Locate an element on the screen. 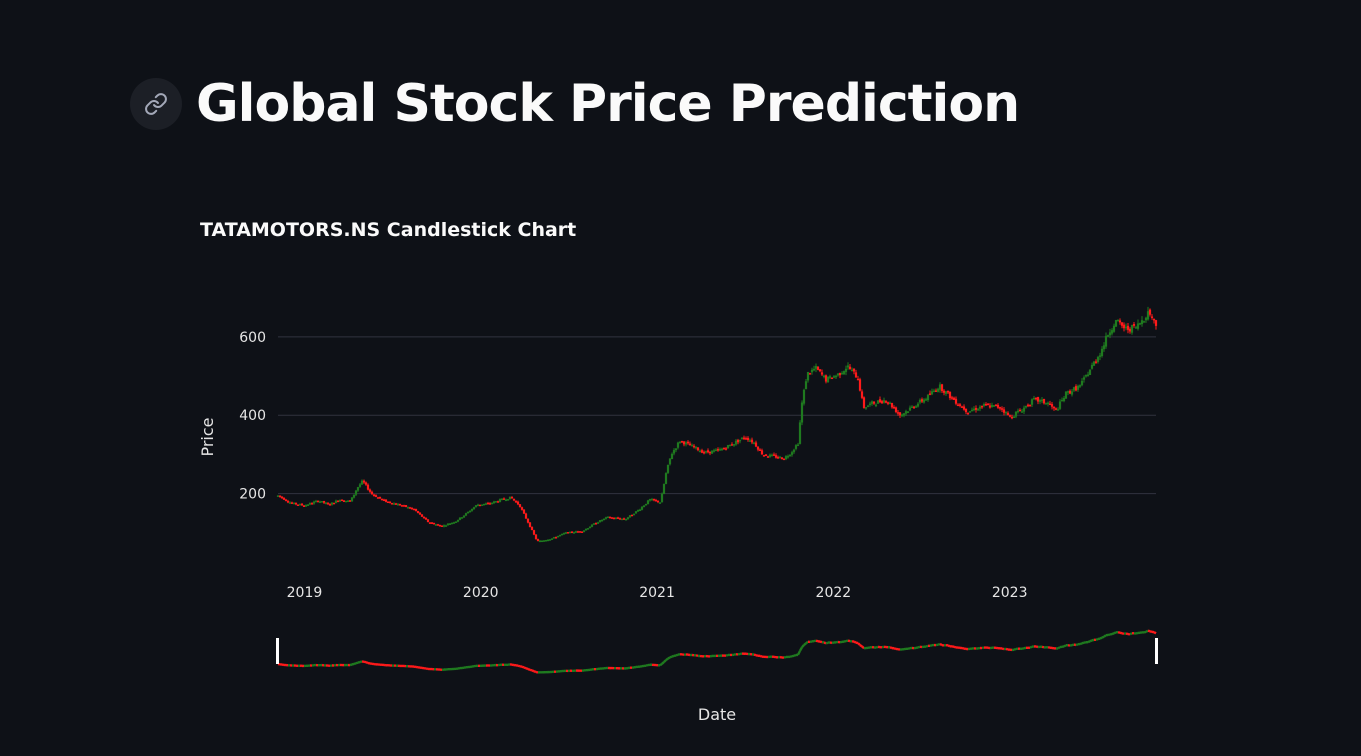  range-slider is located at coordinates (717, 651).